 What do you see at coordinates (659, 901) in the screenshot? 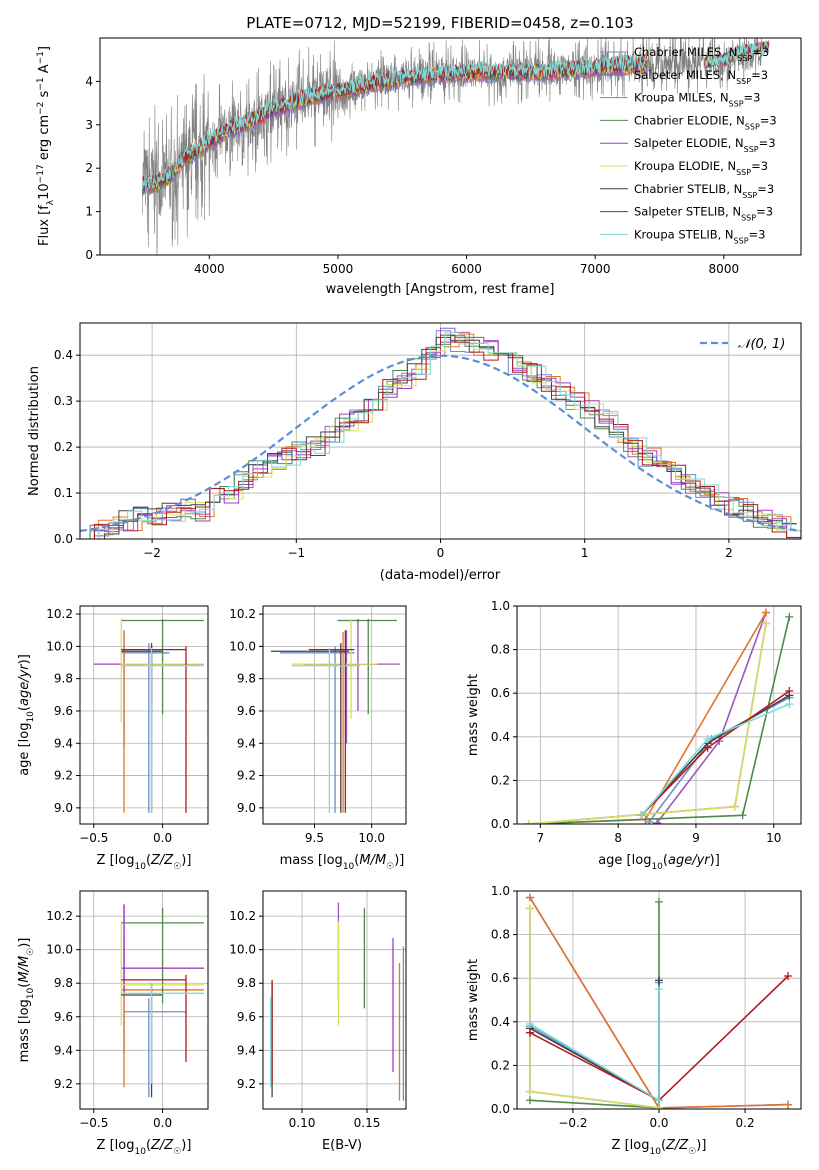
I see `series-point-chabrier_elodie` at bounding box center [659, 901].